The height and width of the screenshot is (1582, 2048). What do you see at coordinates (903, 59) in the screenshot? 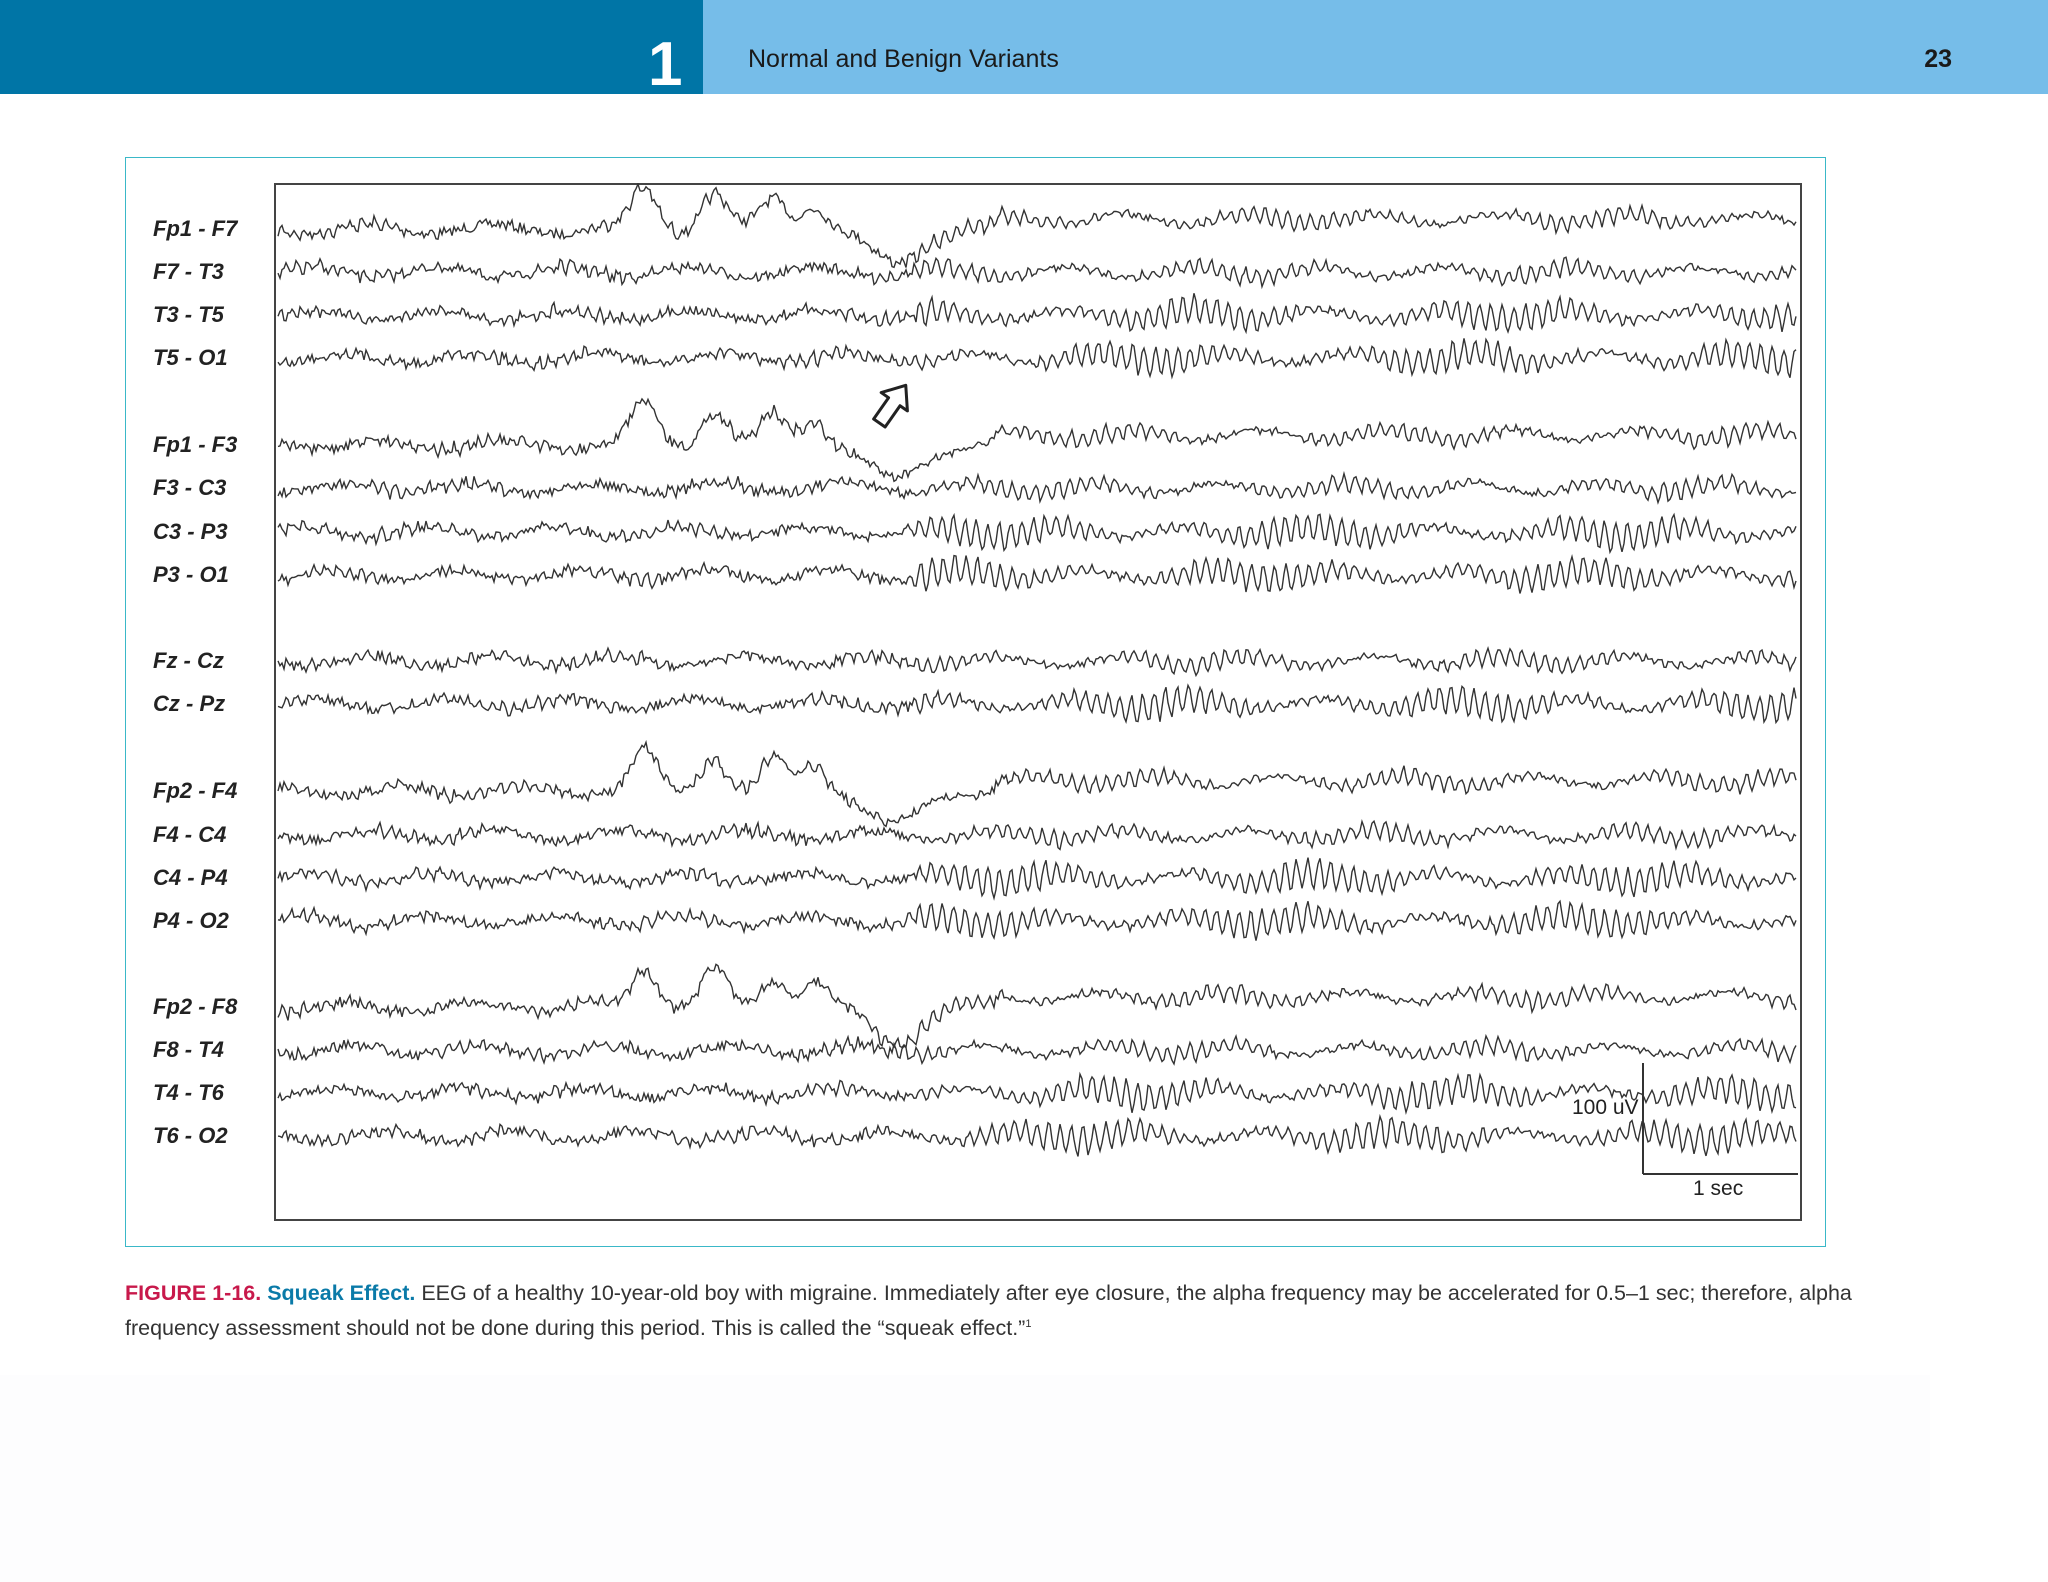
I see `chapter-title: Normal and Benign Variants` at bounding box center [903, 59].